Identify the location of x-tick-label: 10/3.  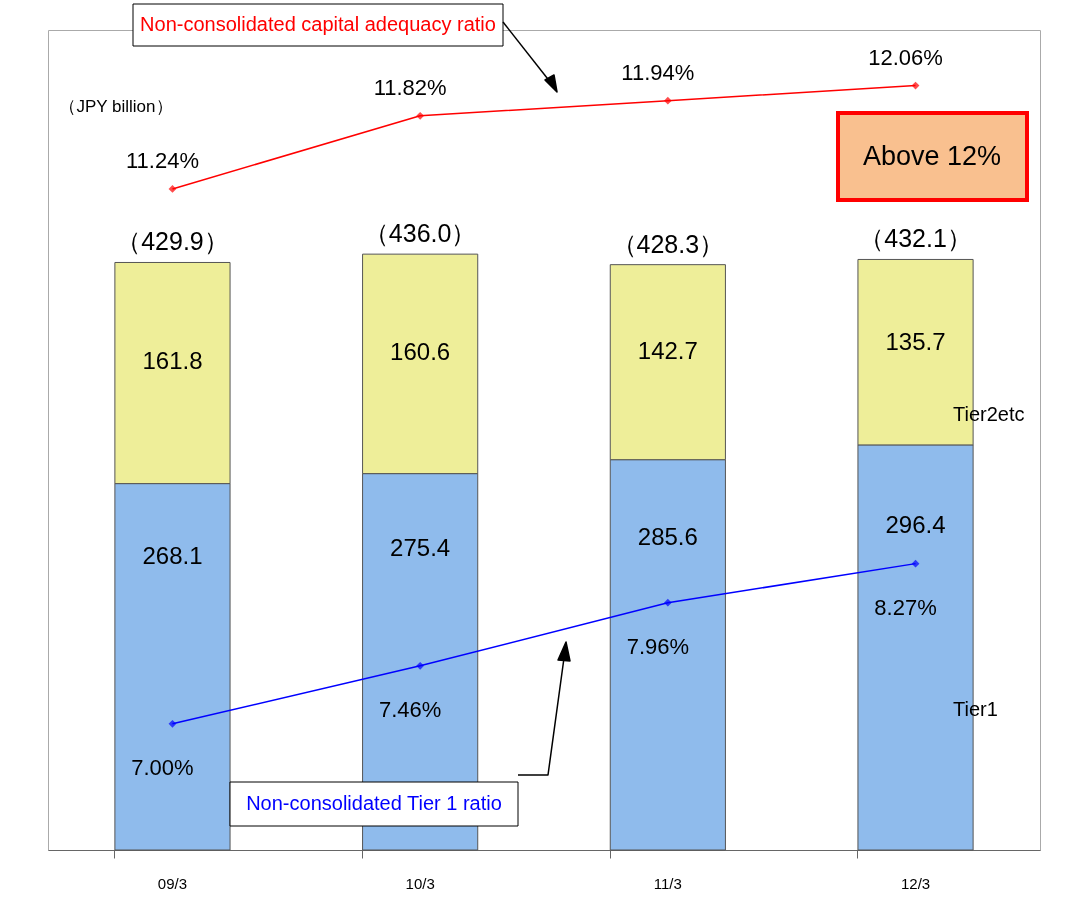
(420, 883).